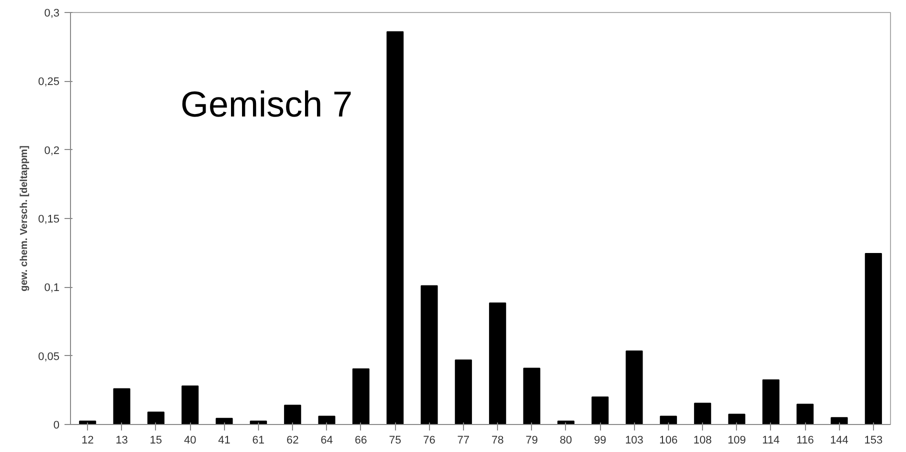  I want to click on y-tick-label: 0, so click(56, 426).